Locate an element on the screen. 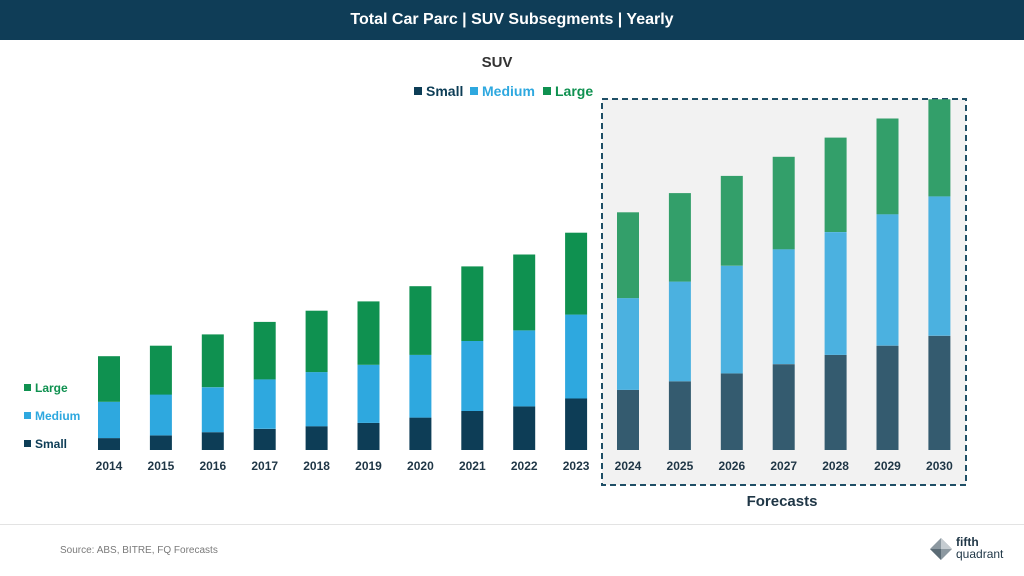 This screenshot has width=1024, height=576. bar-small-2020 is located at coordinates (420, 433).